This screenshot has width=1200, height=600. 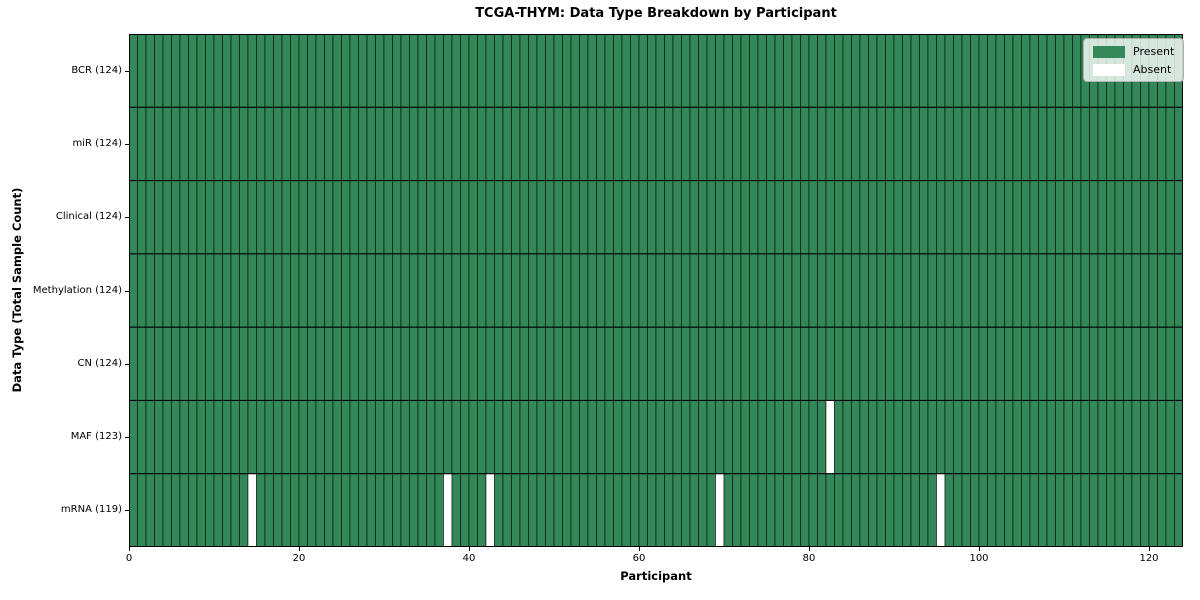 What do you see at coordinates (96, 70) in the screenshot?
I see `y-tick-label: BCR (124)` at bounding box center [96, 70].